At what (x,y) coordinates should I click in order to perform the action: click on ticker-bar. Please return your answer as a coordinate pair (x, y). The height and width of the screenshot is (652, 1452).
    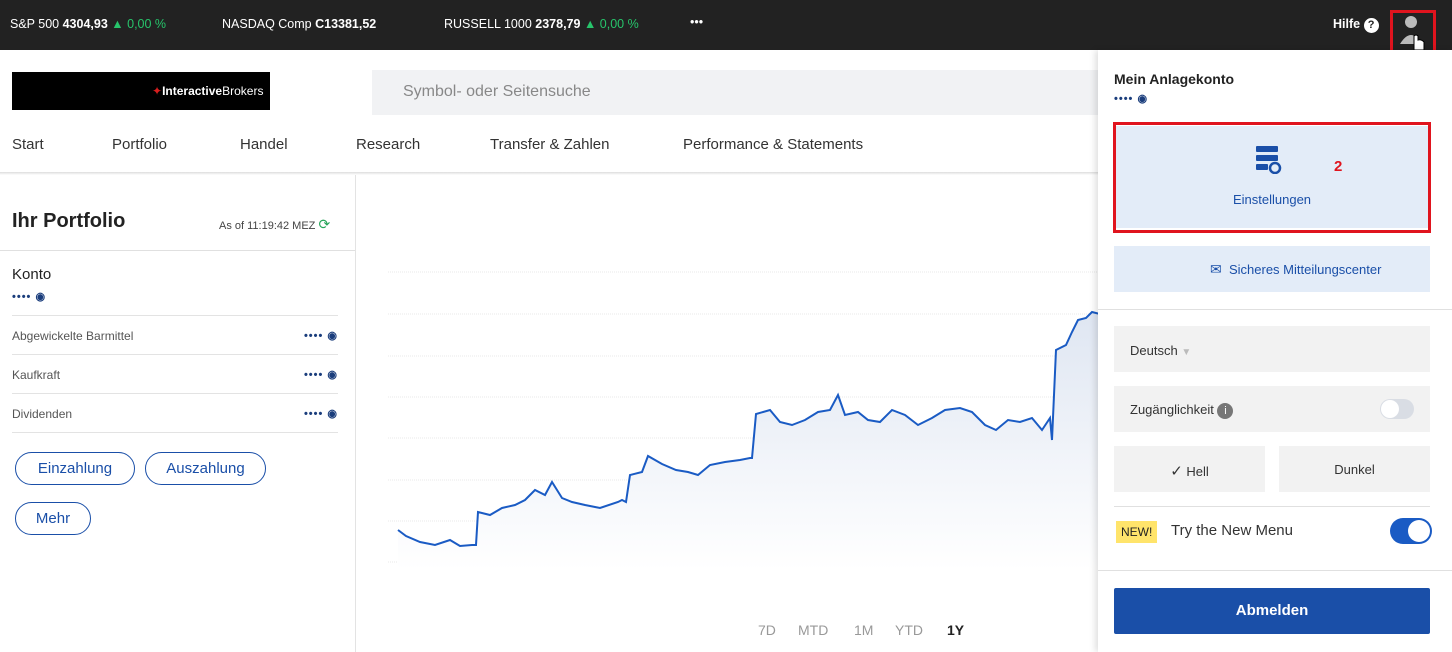
    Looking at the image, I should click on (726, 25).